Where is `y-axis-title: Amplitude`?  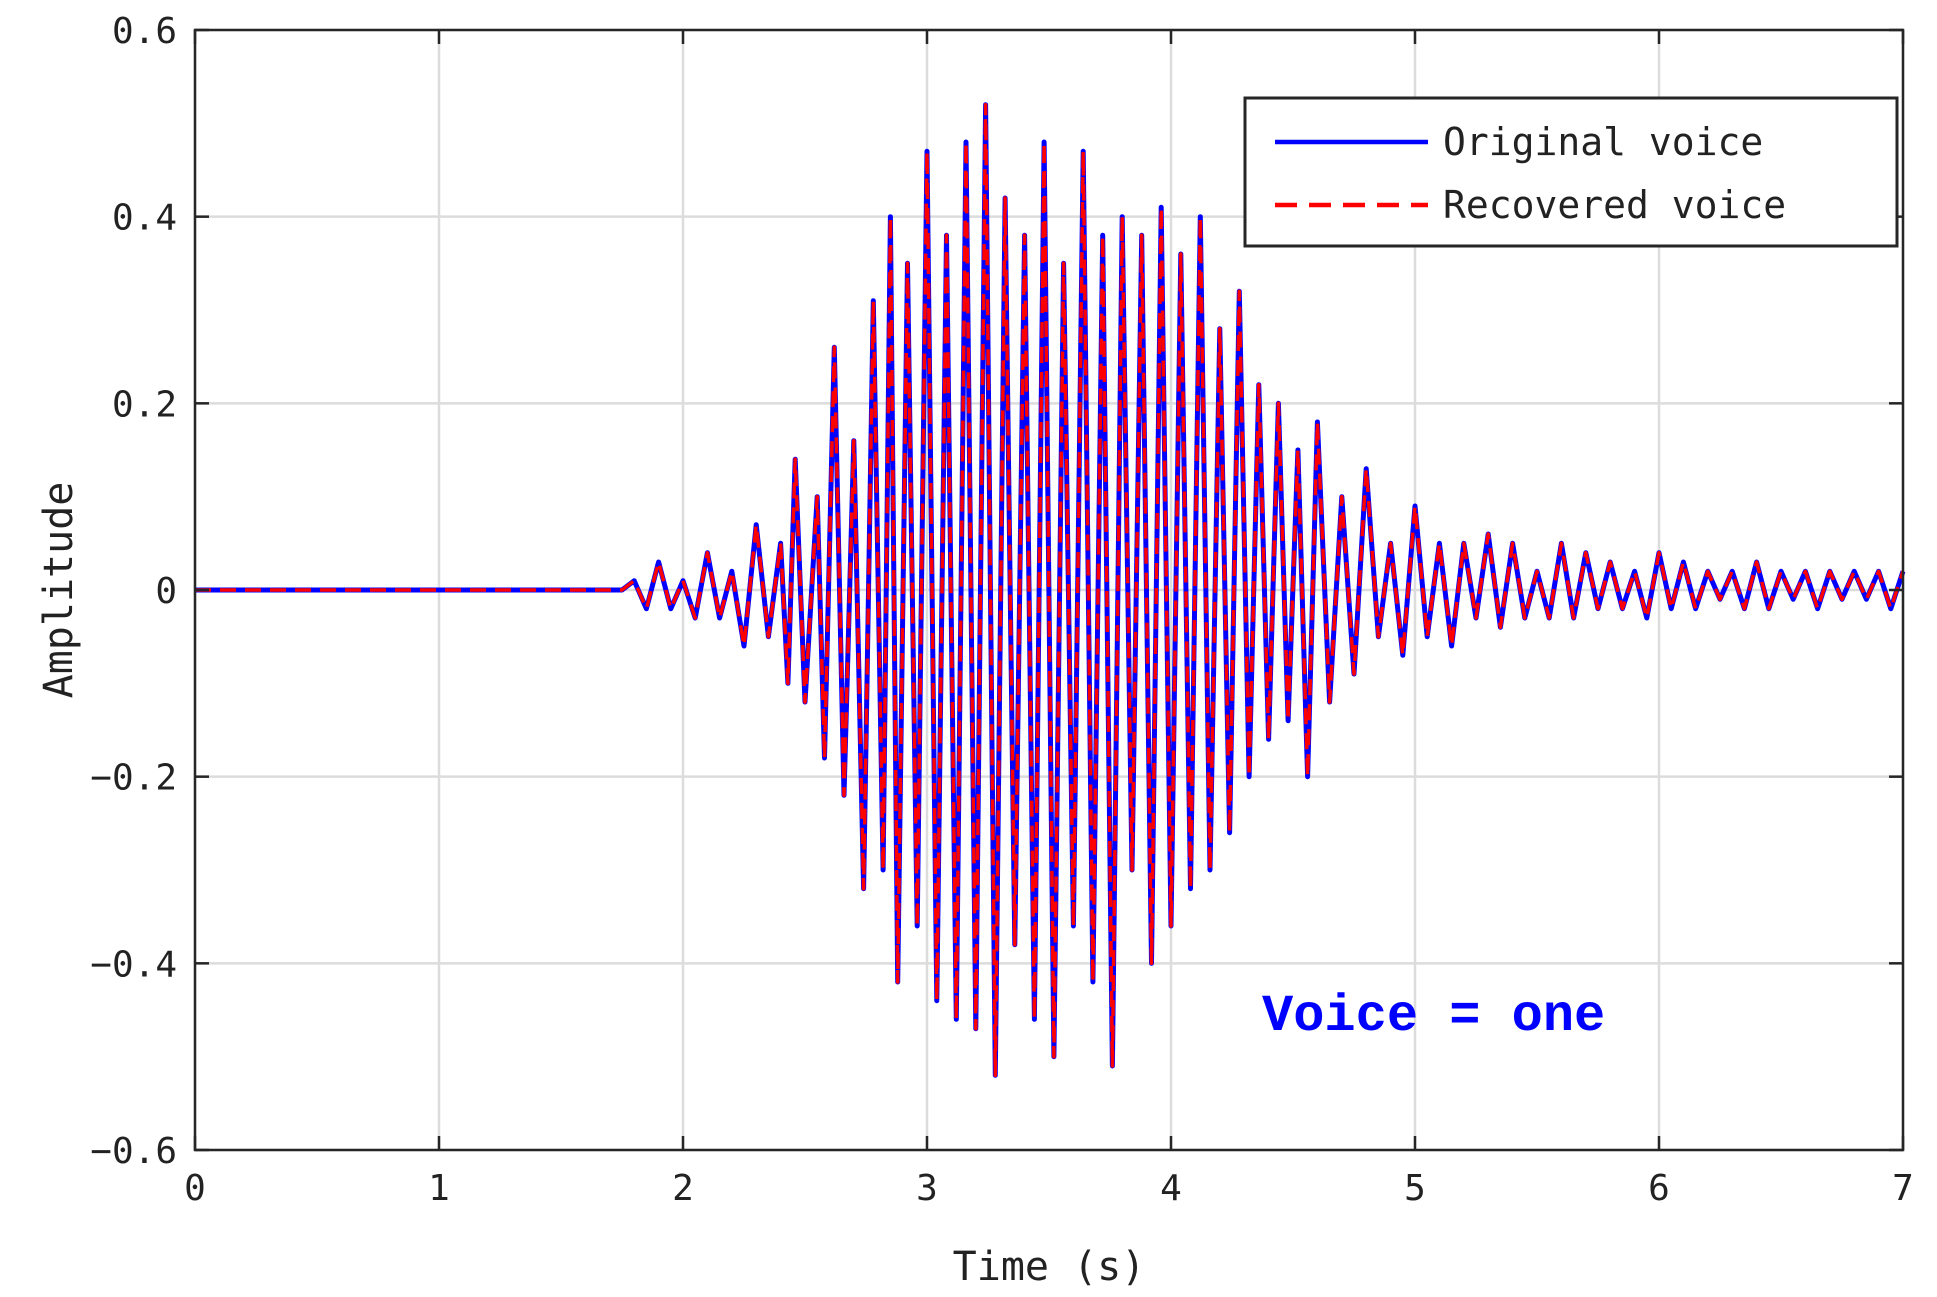 y-axis-title: Amplitude is located at coordinates (59, 590).